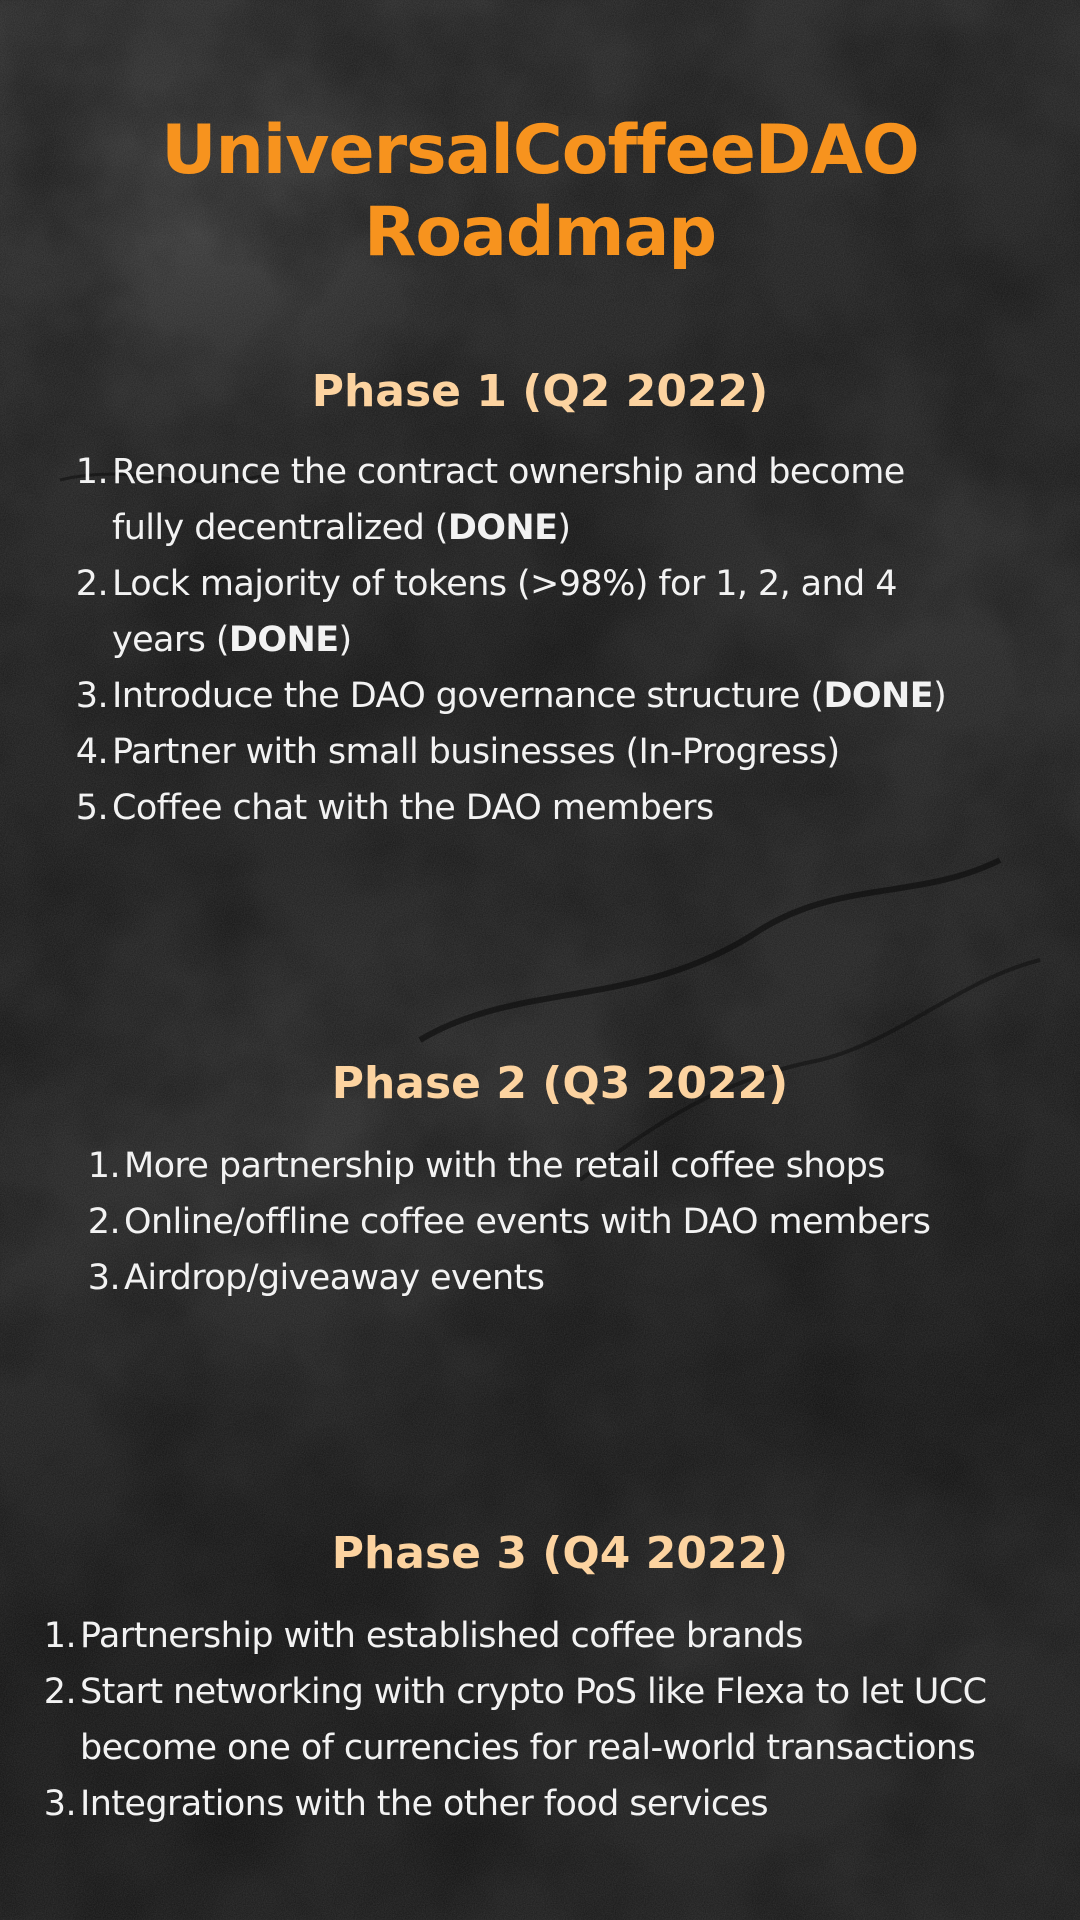 The width and height of the screenshot is (1080, 1920). Describe the element at coordinates (556, 1278) in the screenshot. I see `list-item: 3. Airdrop/giveaway events` at that location.